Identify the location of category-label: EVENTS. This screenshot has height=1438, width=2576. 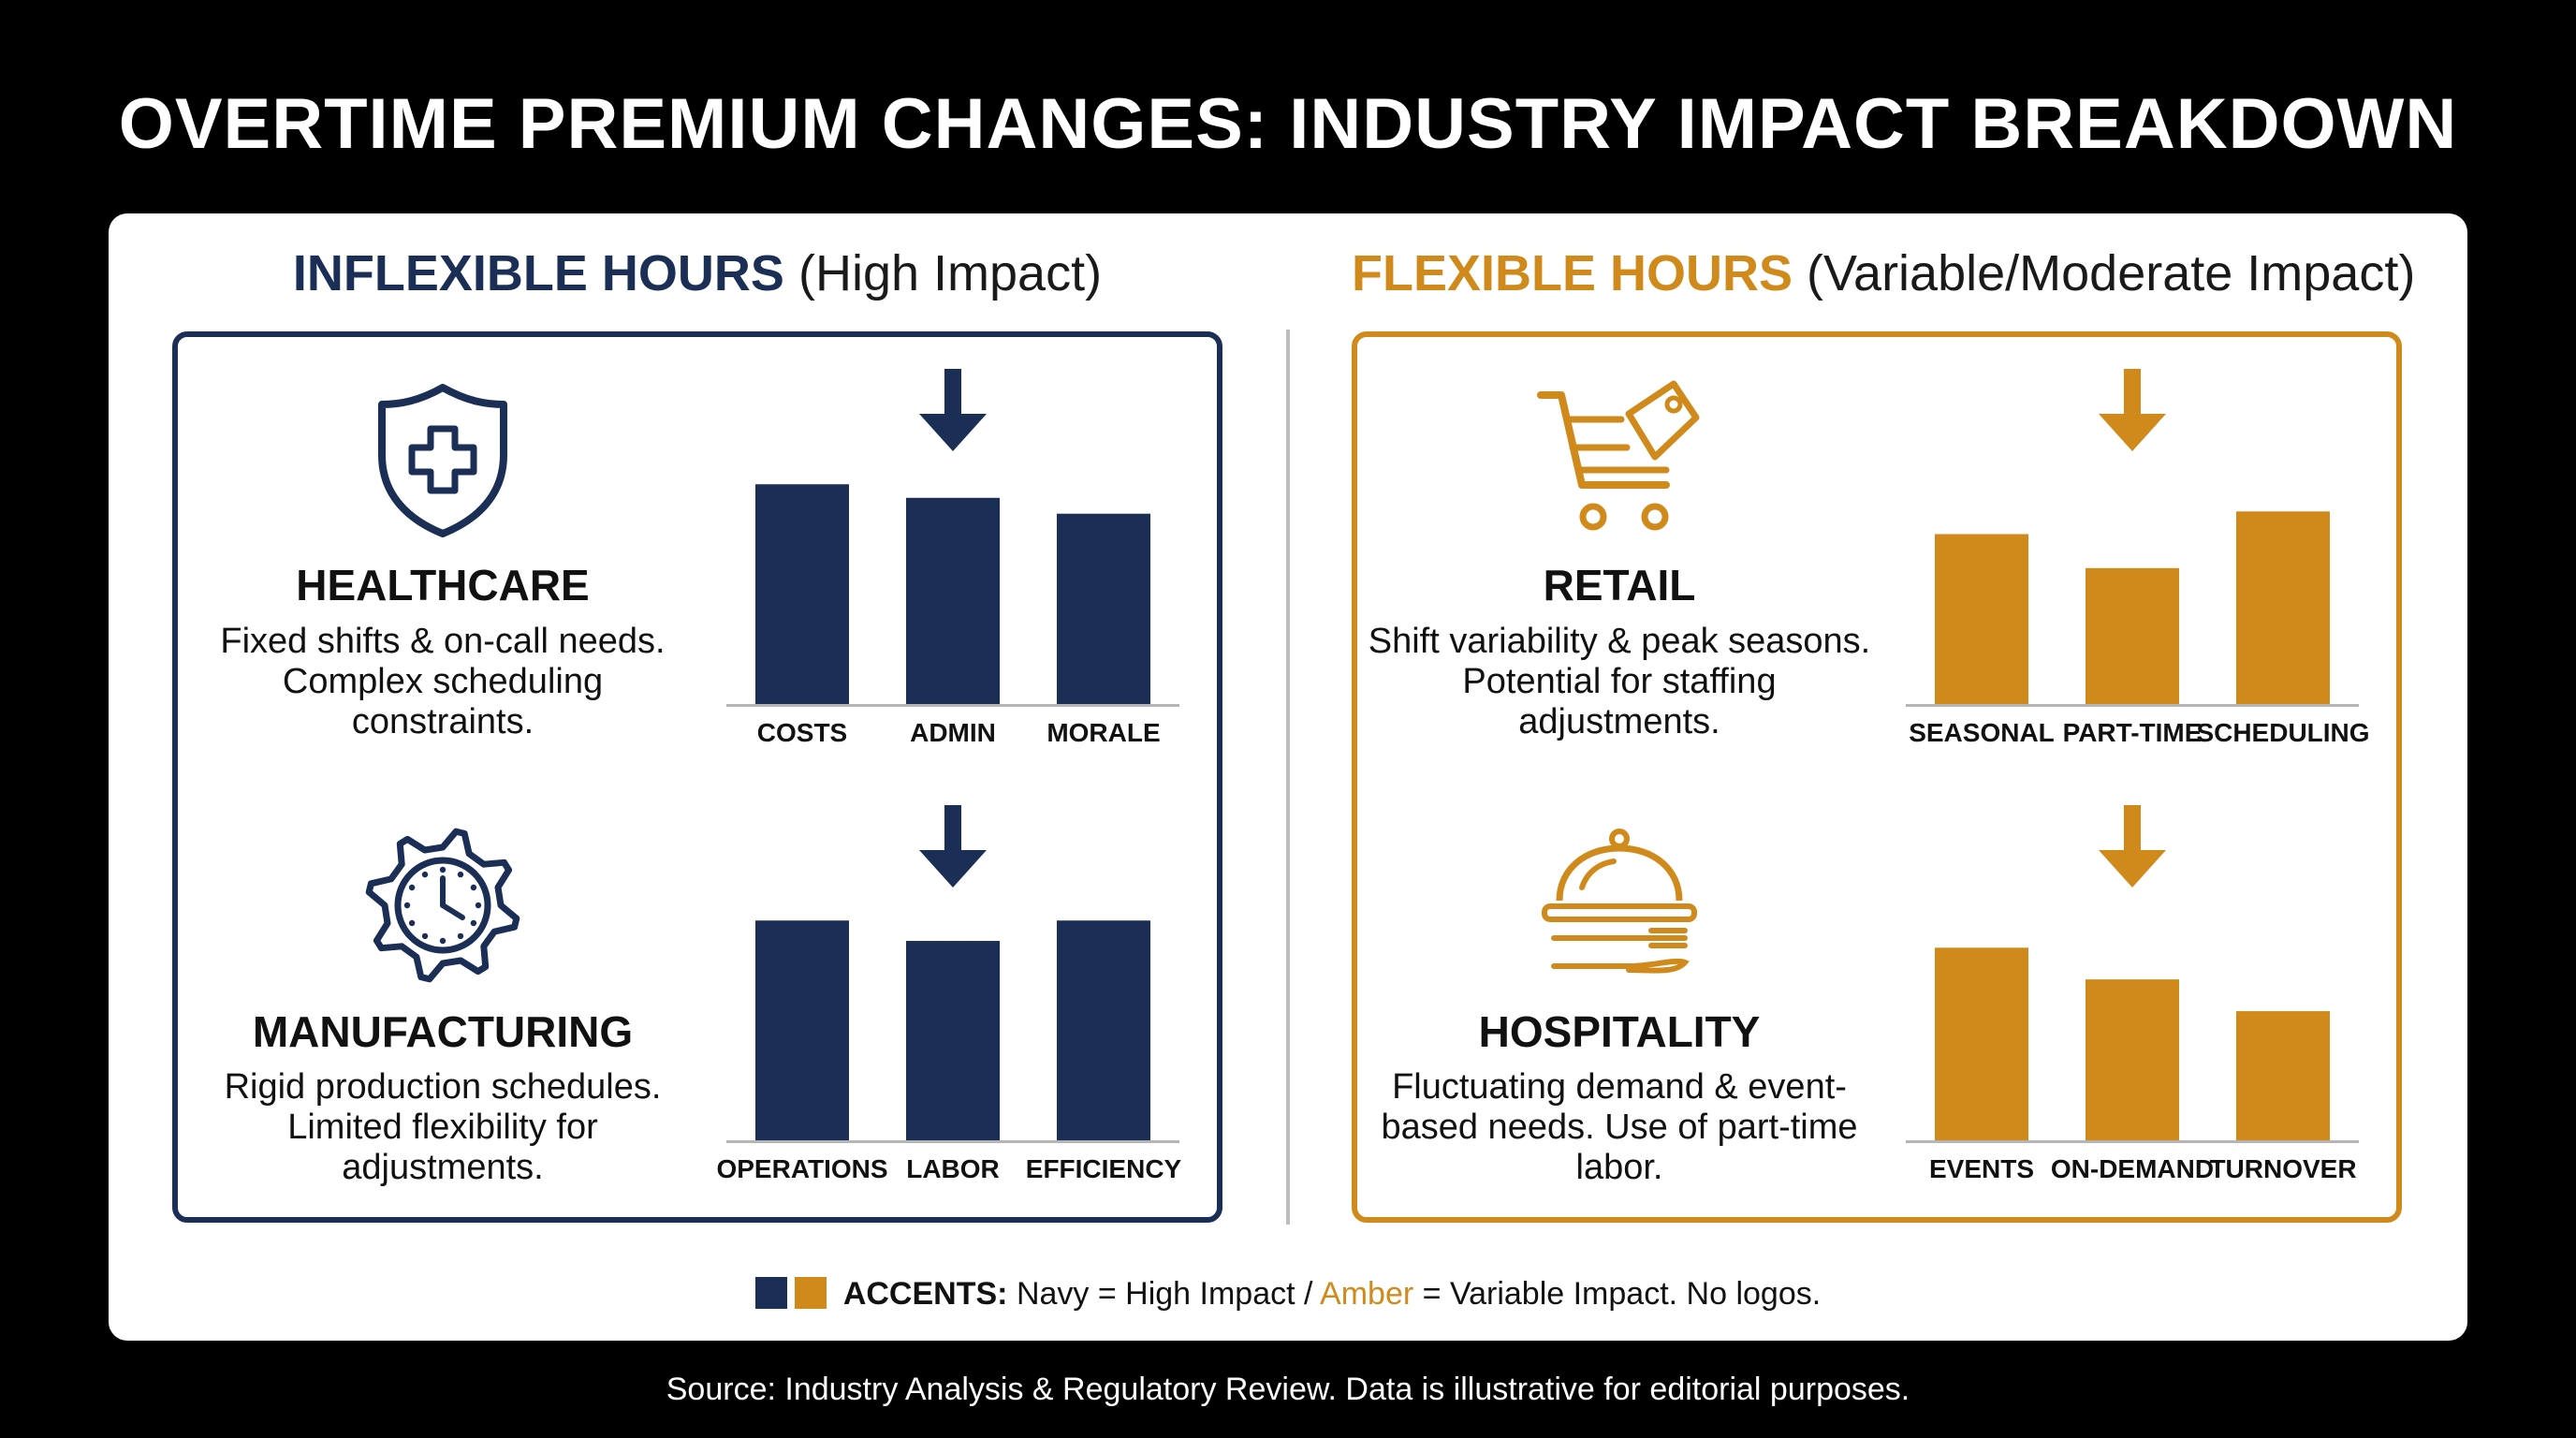
(1981, 1168).